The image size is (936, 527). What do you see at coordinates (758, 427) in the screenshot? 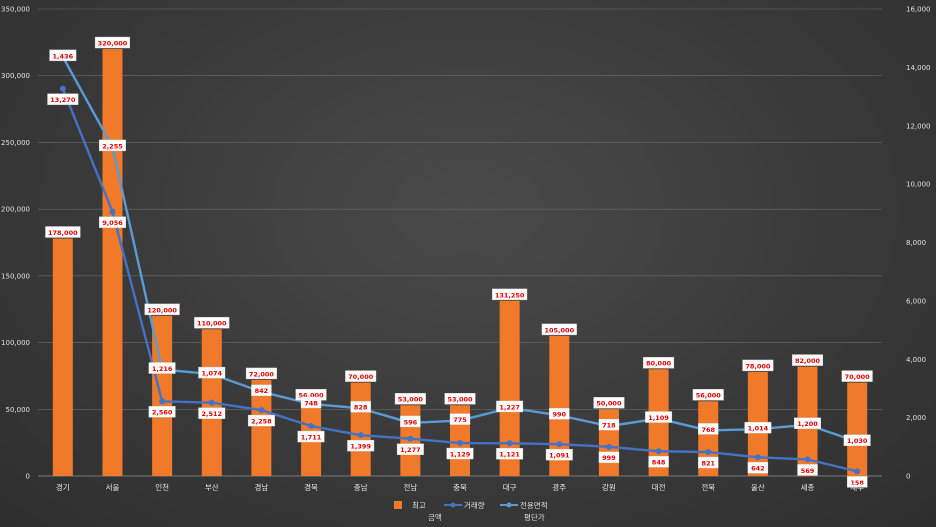
I see `data-label: 1,014` at bounding box center [758, 427].